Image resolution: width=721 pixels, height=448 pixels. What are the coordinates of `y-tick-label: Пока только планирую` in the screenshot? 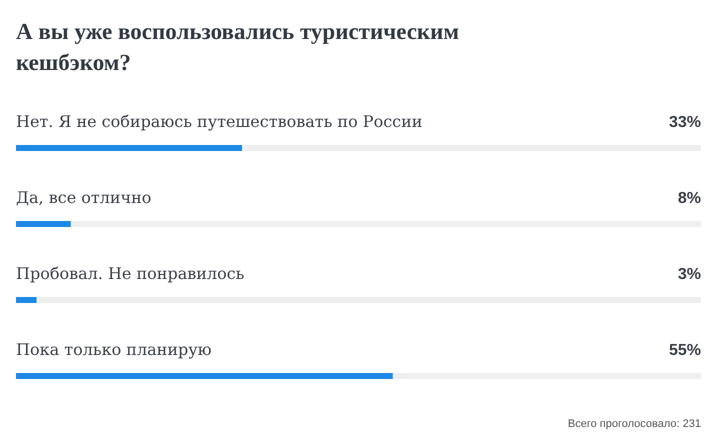 It's located at (114, 349).